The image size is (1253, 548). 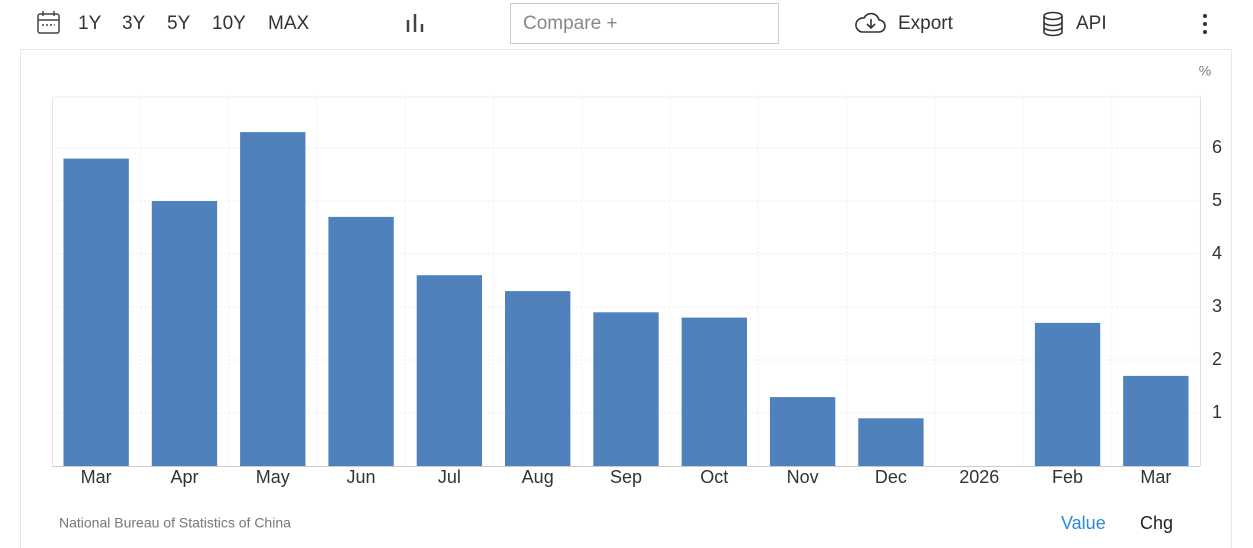 What do you see at coordinates (1205, 24) in the screenshot?
I see `menu-button` at bounding box center [1205, 24].